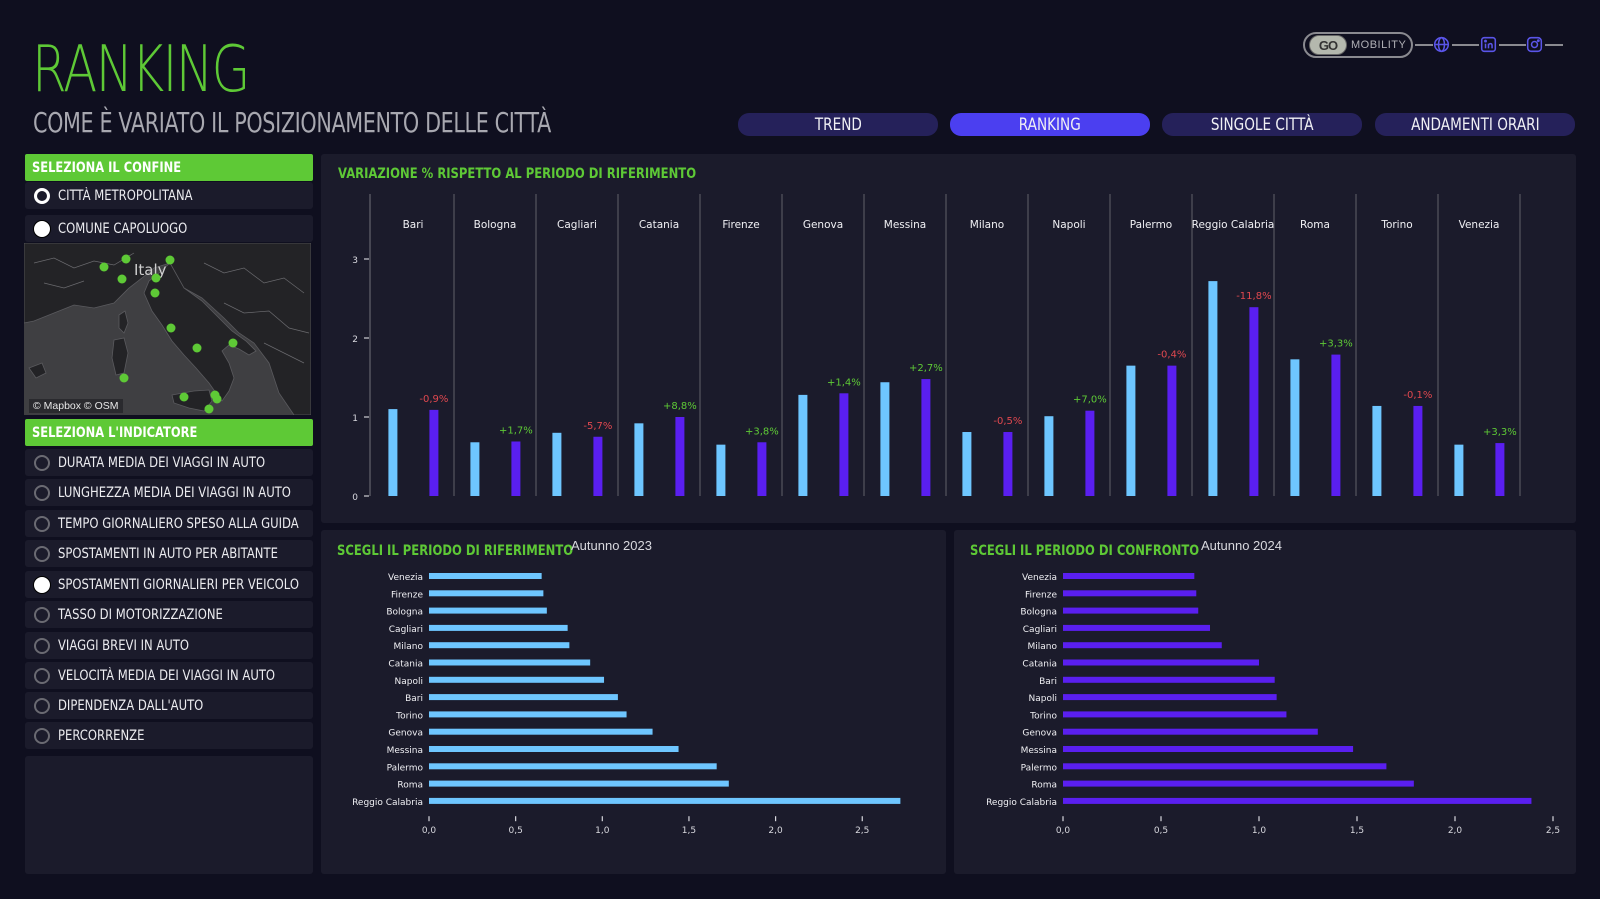 The height and width of the screenshot is (899, 1600). Describe the element at coordinates (169, 675) in the screenshot. I see `indicator-option: VELOCITÀ MEDIA DEI VIAGGI IN AUTO` at that location.